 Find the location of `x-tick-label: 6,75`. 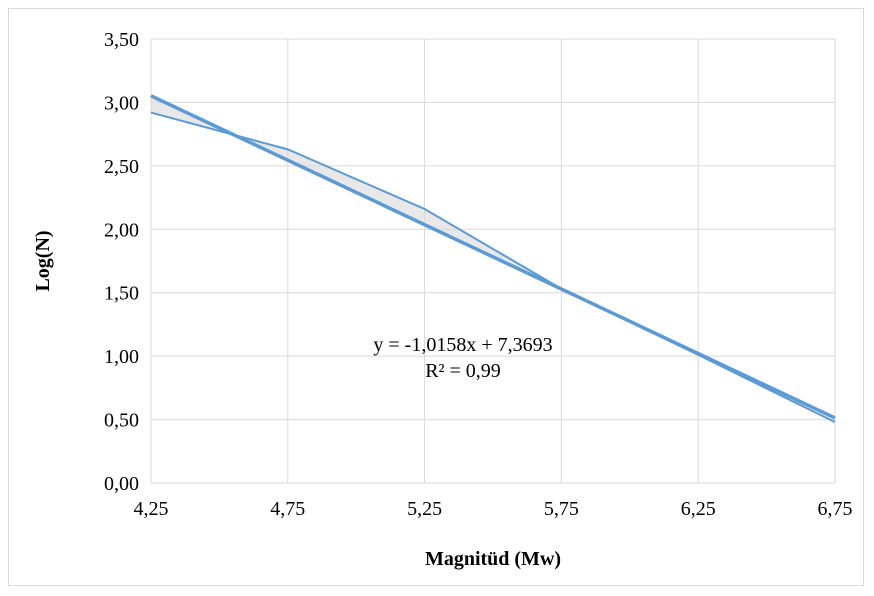

x-tick-label: 6,75 is located at coordinates (835, 509).